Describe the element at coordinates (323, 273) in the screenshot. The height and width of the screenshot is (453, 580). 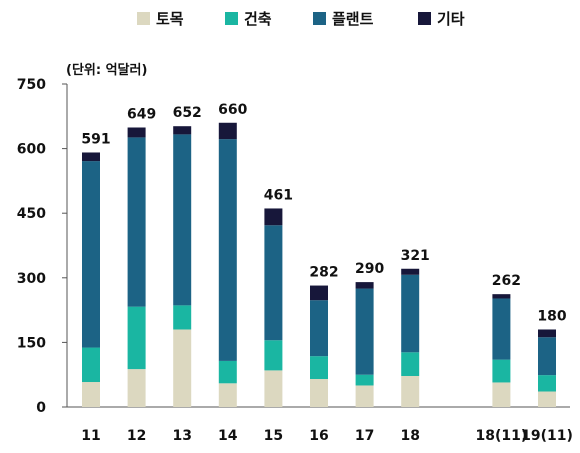
I see `total-label: 282` at that location.